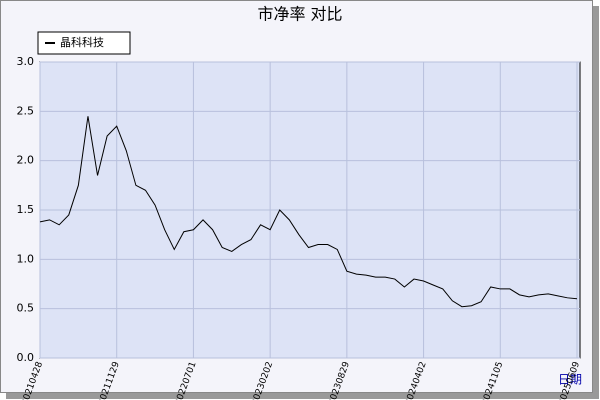 The width and height of the screenshot is (600, 400). What do you see at coordinates (26, 258) in the screenshot?
I see `y-tick-label: 1.0` at bounding box center [26, 258].